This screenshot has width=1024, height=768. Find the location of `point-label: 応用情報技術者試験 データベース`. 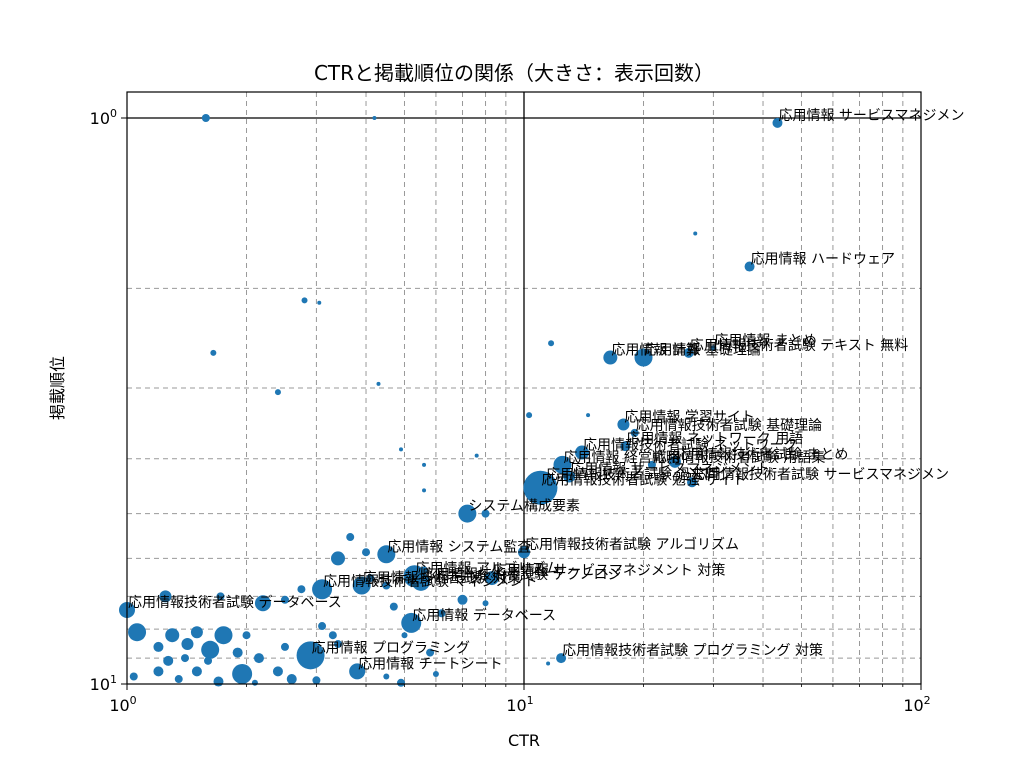

point-label: 応用情報技術者試験 データベース is located at coordinates (235, 602).